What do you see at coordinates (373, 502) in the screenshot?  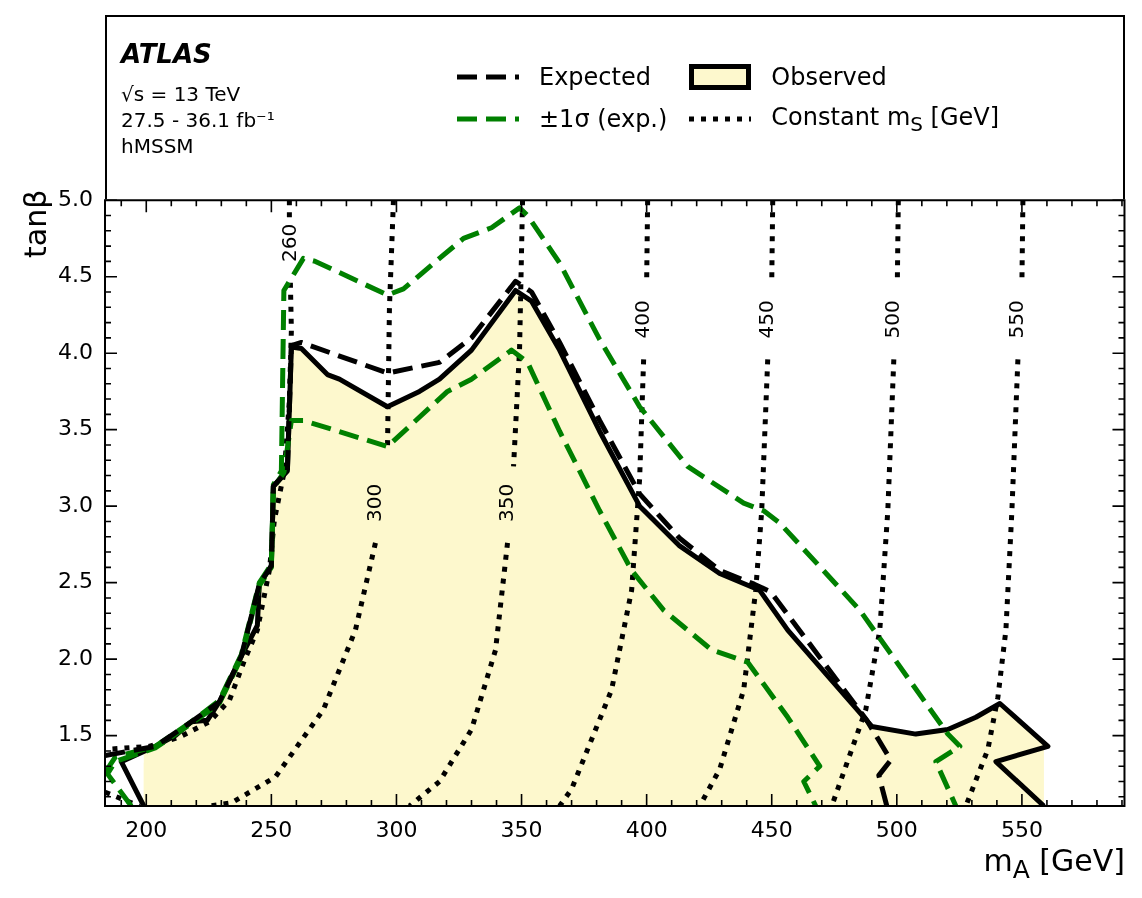 I see `annotation: 300` at bounding box center [373, 502].